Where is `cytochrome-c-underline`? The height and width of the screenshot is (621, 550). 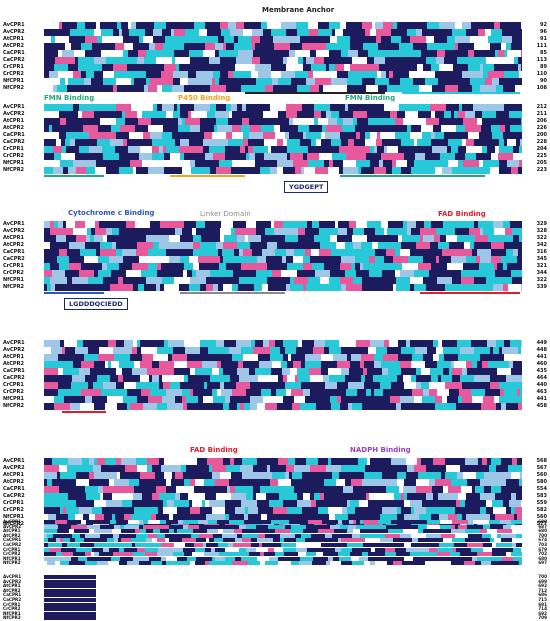 cytochrome-c-underline is located at coordinates (74, 293).